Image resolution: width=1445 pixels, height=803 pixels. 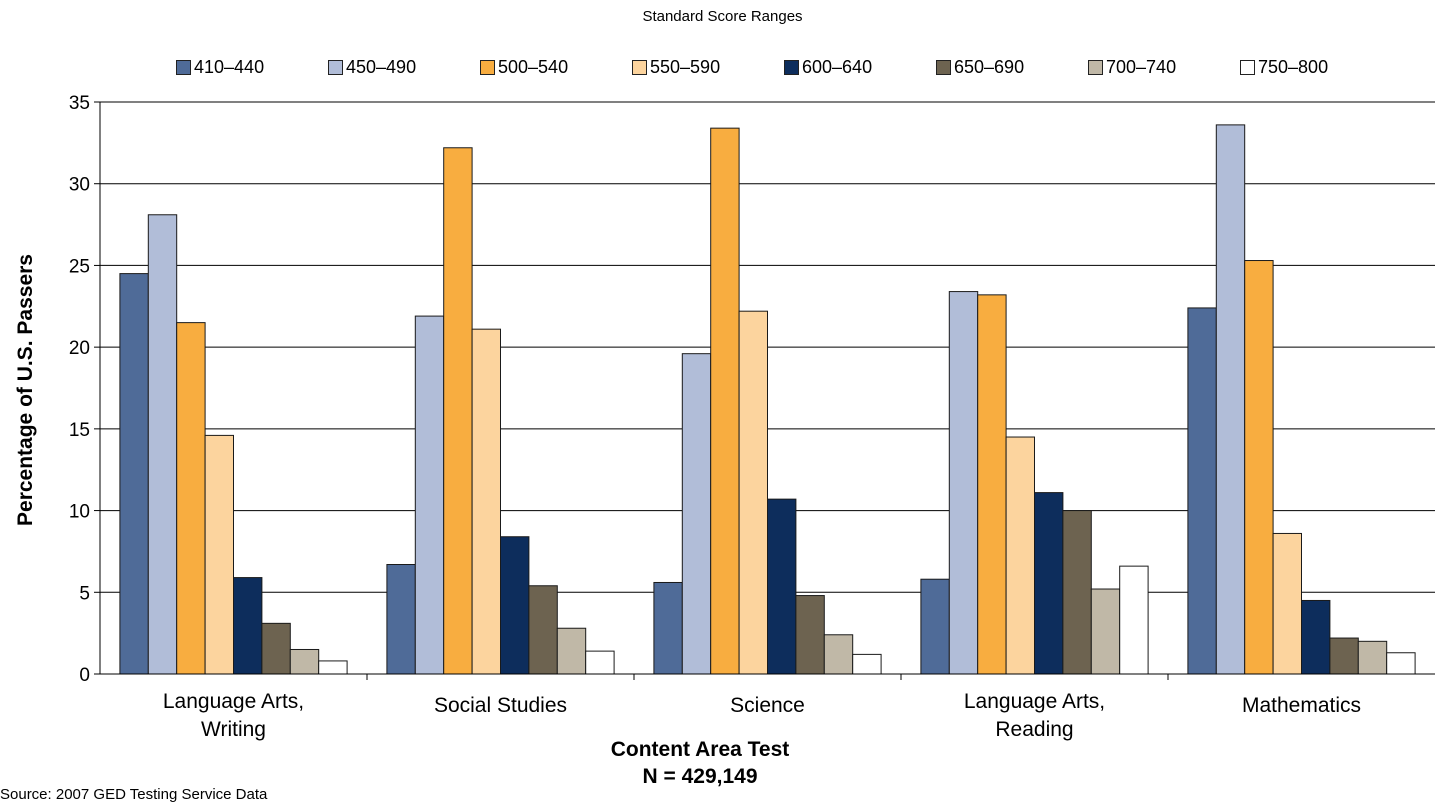 What do you see at coordinates (1293, 66) in the screenshot?
I see `legend-label: 750–800` at bounding box center [1293, 66].